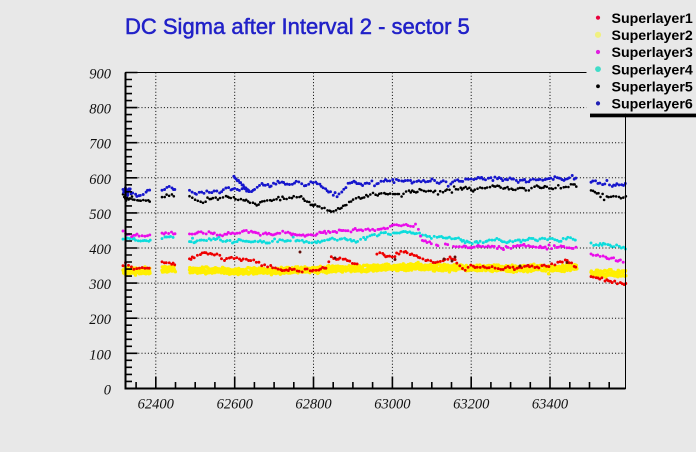 Image resolution: width=696 pixels, height=452 pixels. I want to click on svg-text: Superlayer3, so click(652, 53).